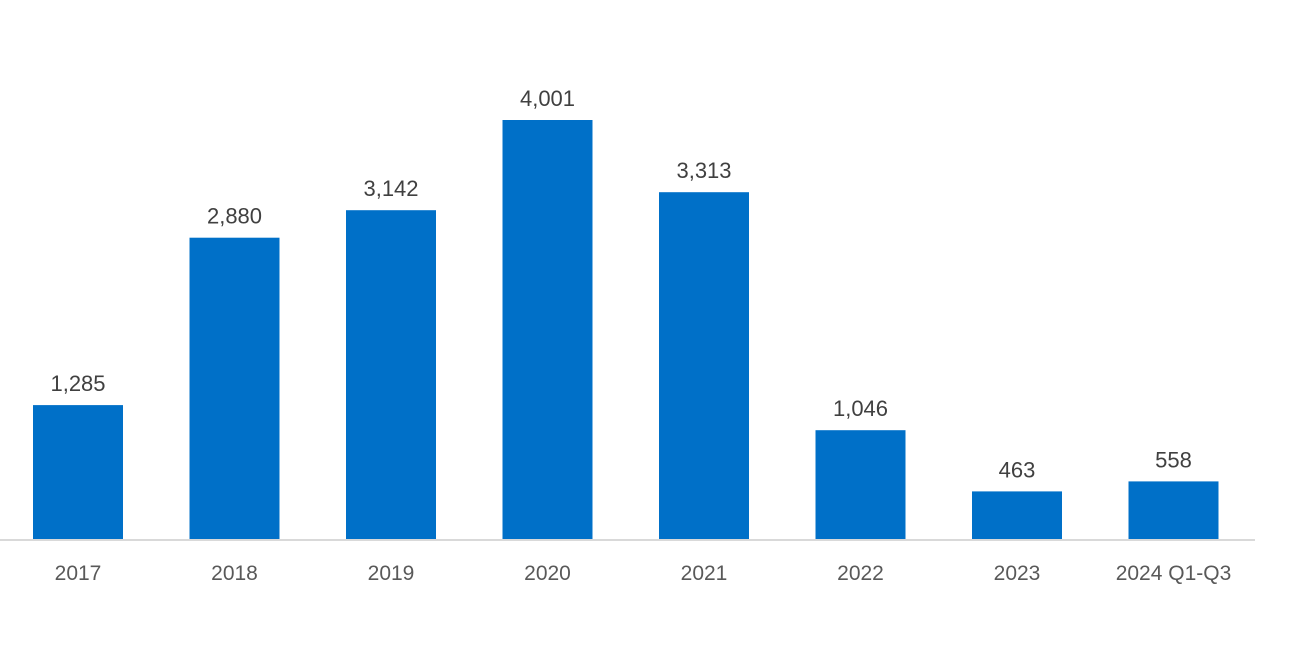 This screenshot has height=660, width=1290. Describe the element at coordinates (547, 573) in the screenshot. I see `x-tick-label: 2020` at that location.